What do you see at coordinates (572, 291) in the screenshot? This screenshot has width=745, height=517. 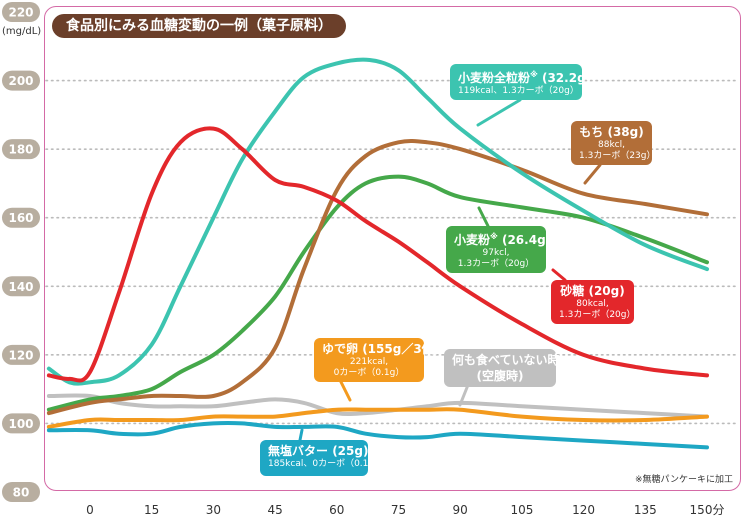 I see `series-name: 砂糖` at bounding box center [572, 291].